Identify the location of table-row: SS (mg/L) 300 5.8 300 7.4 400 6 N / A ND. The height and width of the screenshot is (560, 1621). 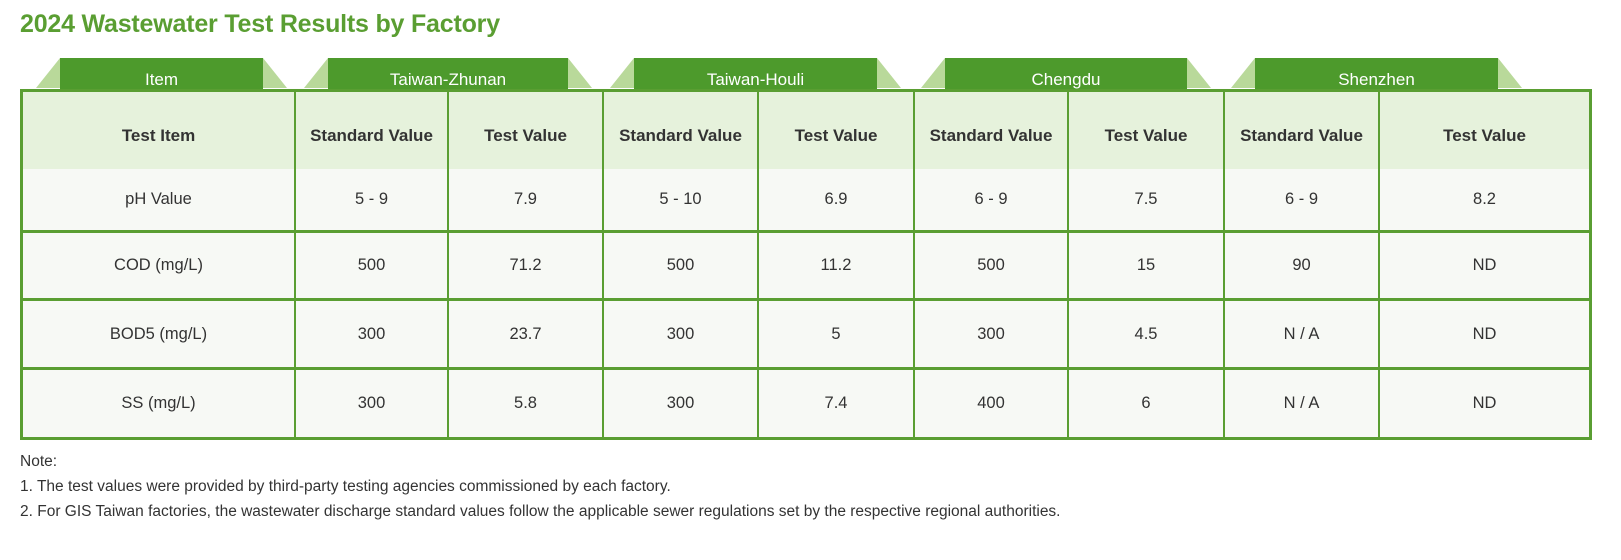
(806, 401).